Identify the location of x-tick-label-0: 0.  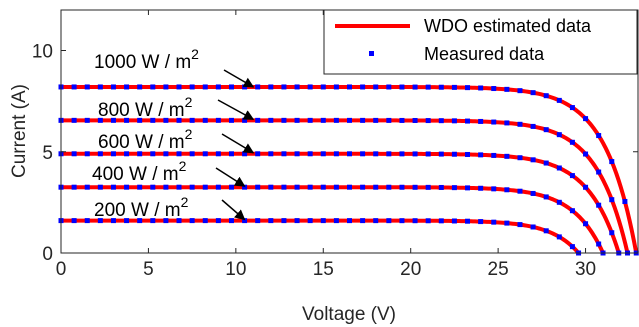
(61, 269).